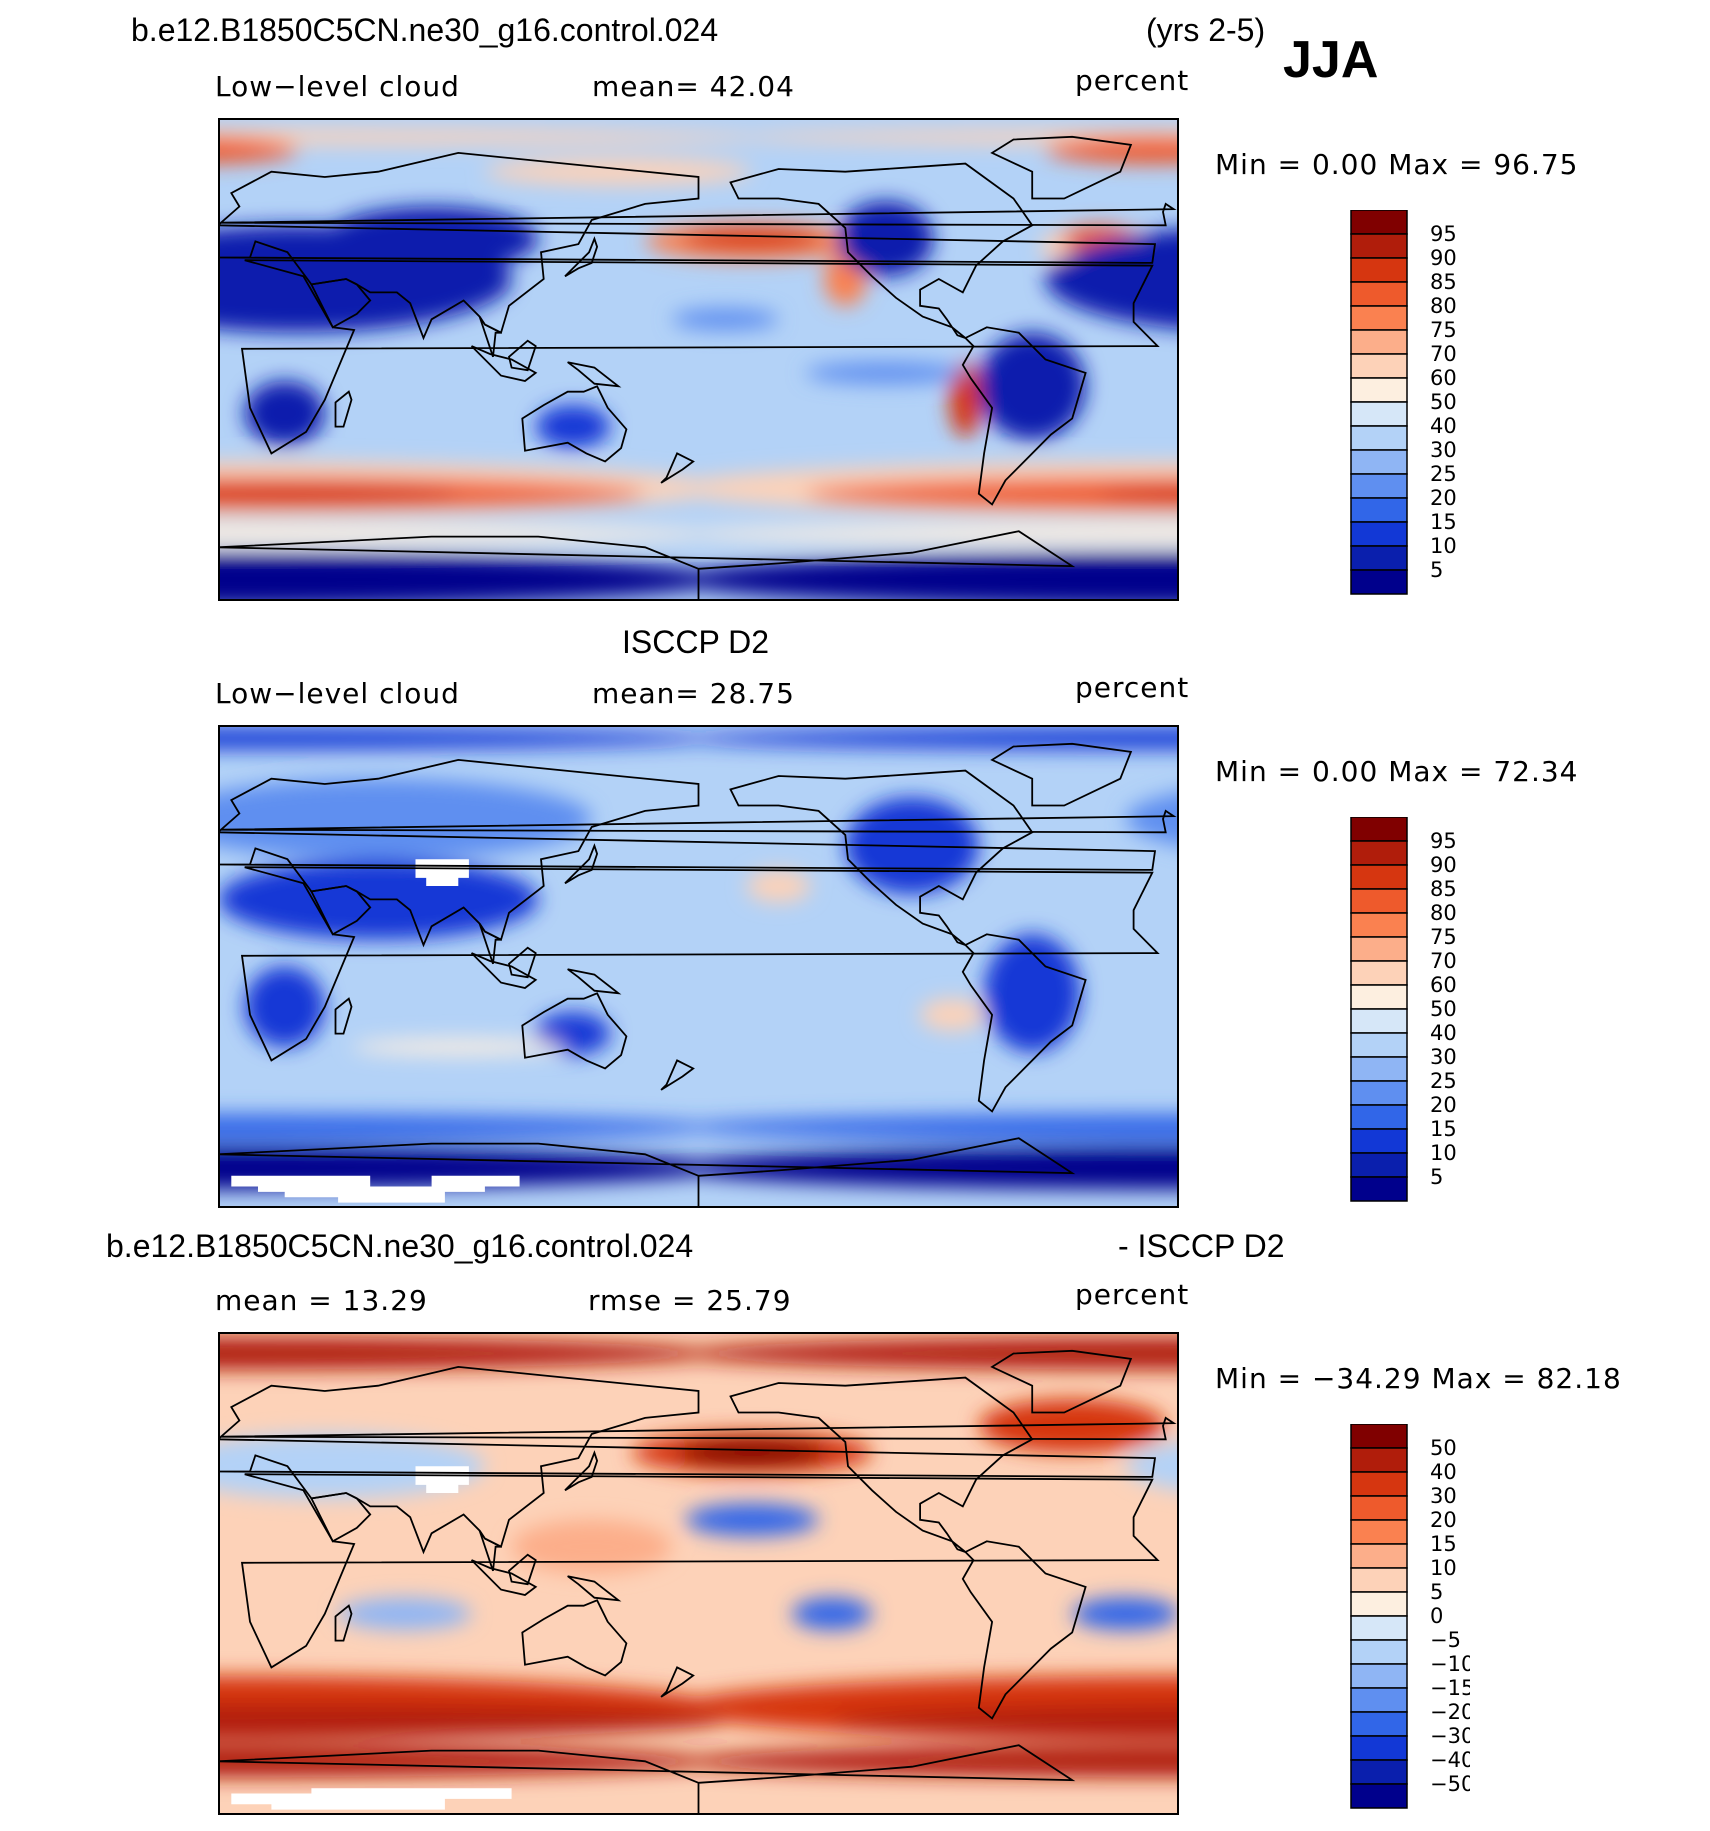 The height and width of the screenshot is (1831, 1710). What do you see at coordinates (1450, 1784) in the screenshot?
I see `colorbar-tick-label: −50` at bounding box center [1450, 1784].